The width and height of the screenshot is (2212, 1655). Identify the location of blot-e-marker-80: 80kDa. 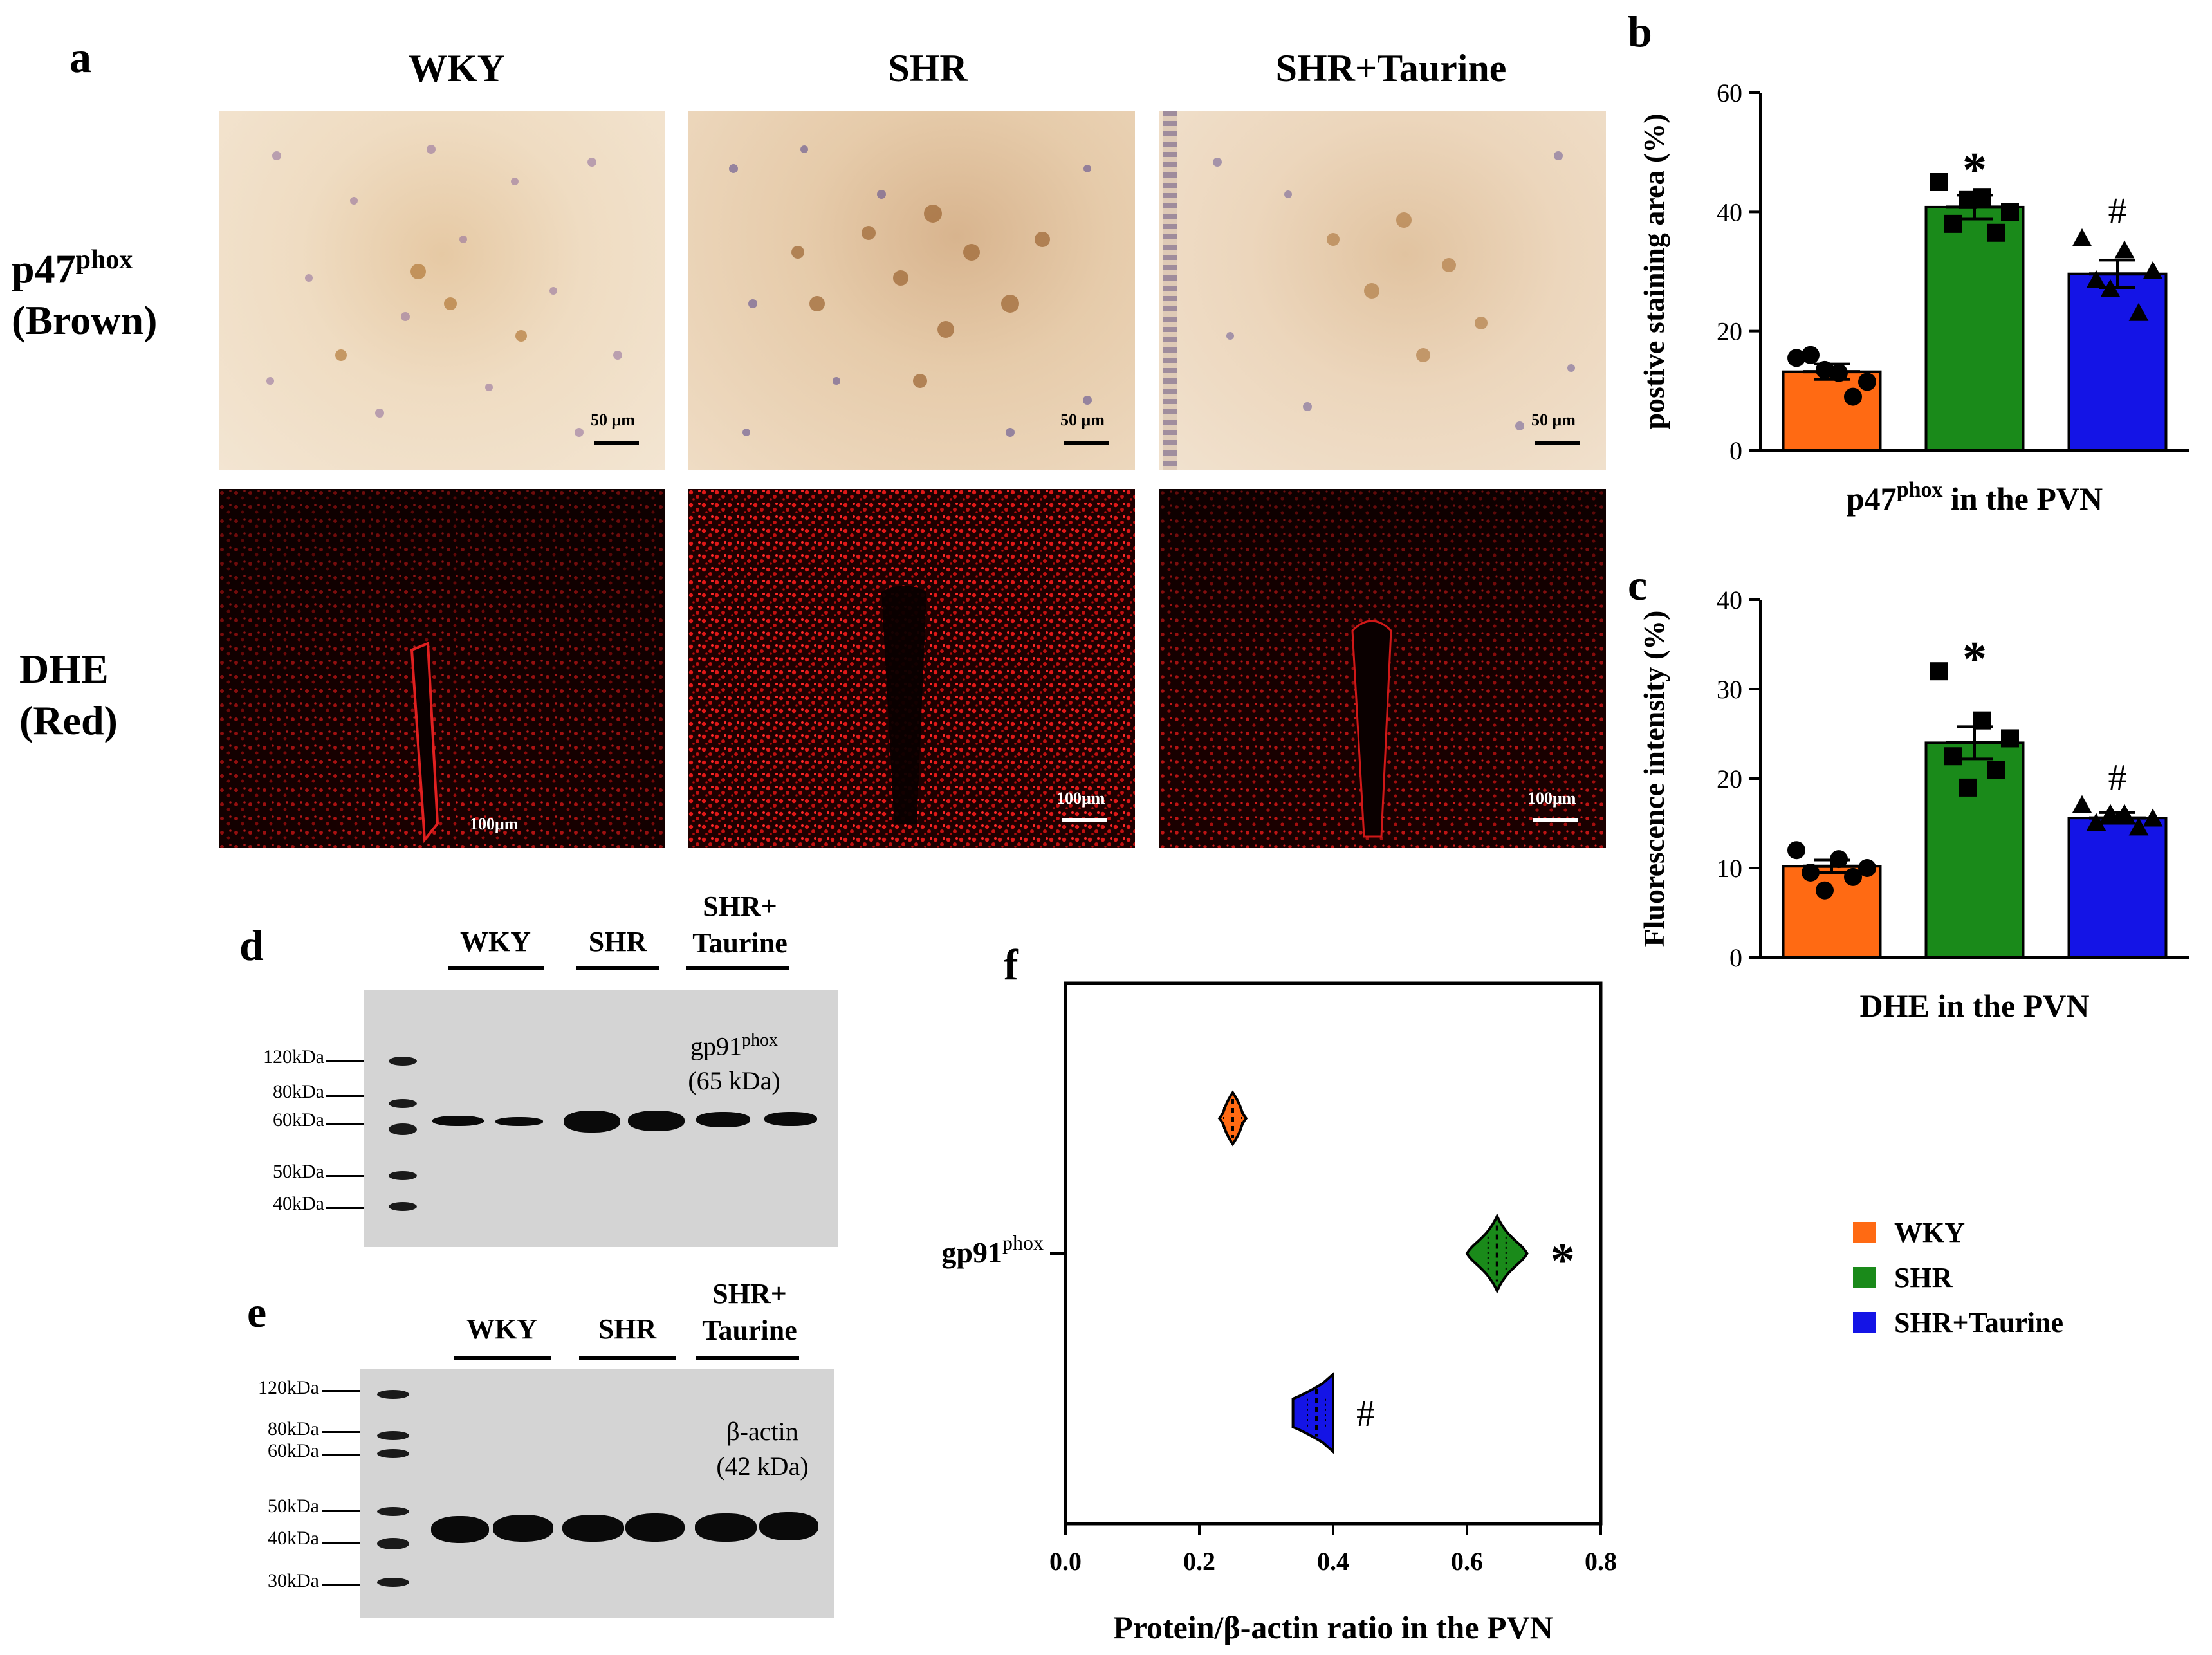
(293, 1428).